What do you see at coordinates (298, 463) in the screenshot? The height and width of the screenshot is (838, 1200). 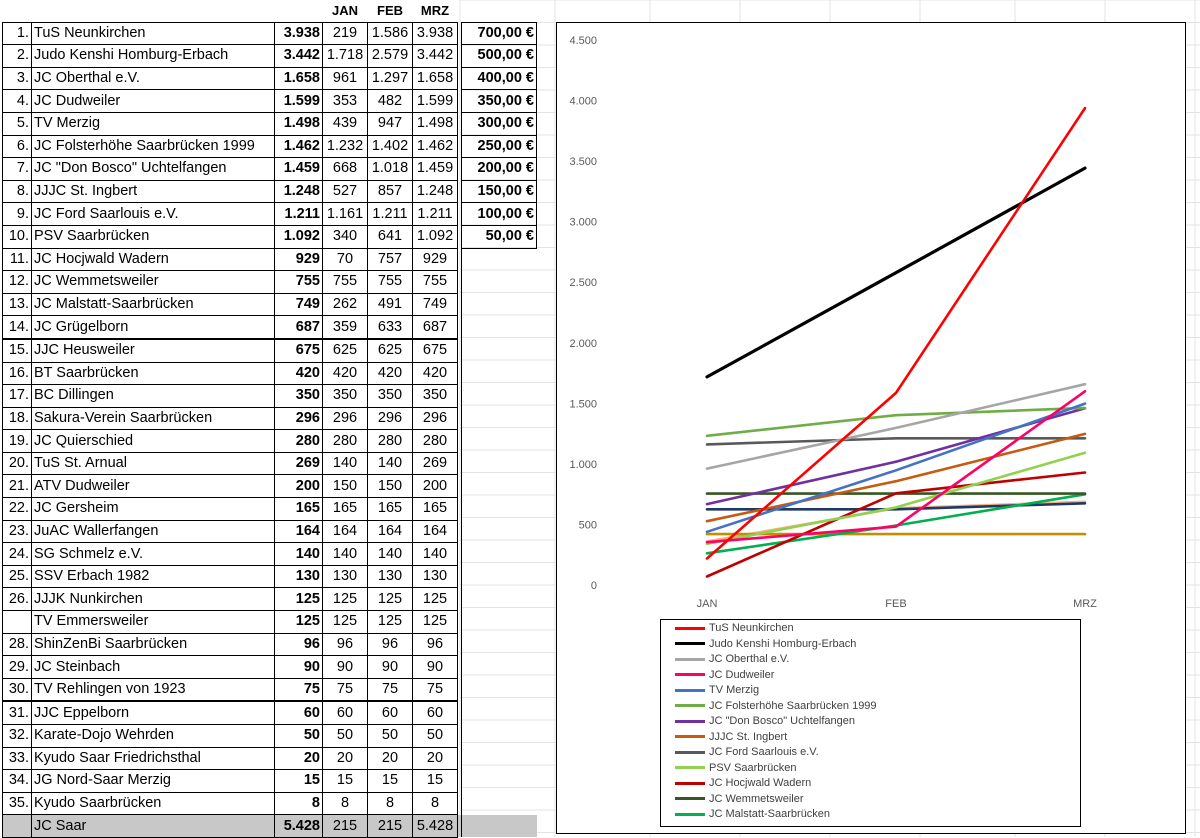 I see `total-cell: 269` at bounding box center [298, 463].